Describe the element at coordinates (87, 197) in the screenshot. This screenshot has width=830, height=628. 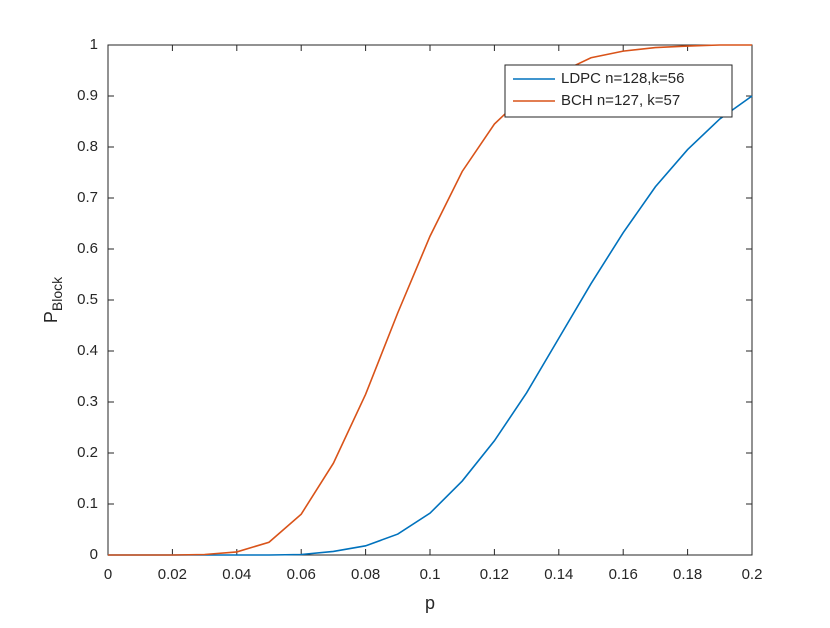
I see `y-tick-label: 0.7` at that location.